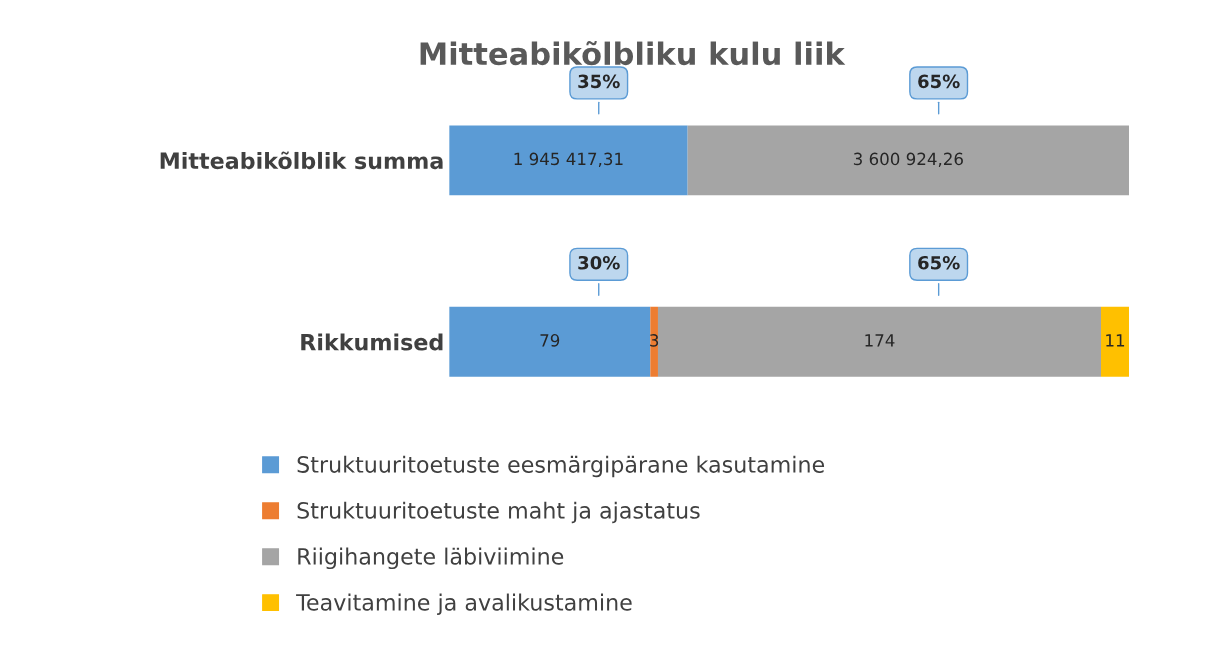  Describe the element at coordinates (464, 604) in the screenshot. I see `legend-label: Teavitamine ja avalikustamine` at that location.